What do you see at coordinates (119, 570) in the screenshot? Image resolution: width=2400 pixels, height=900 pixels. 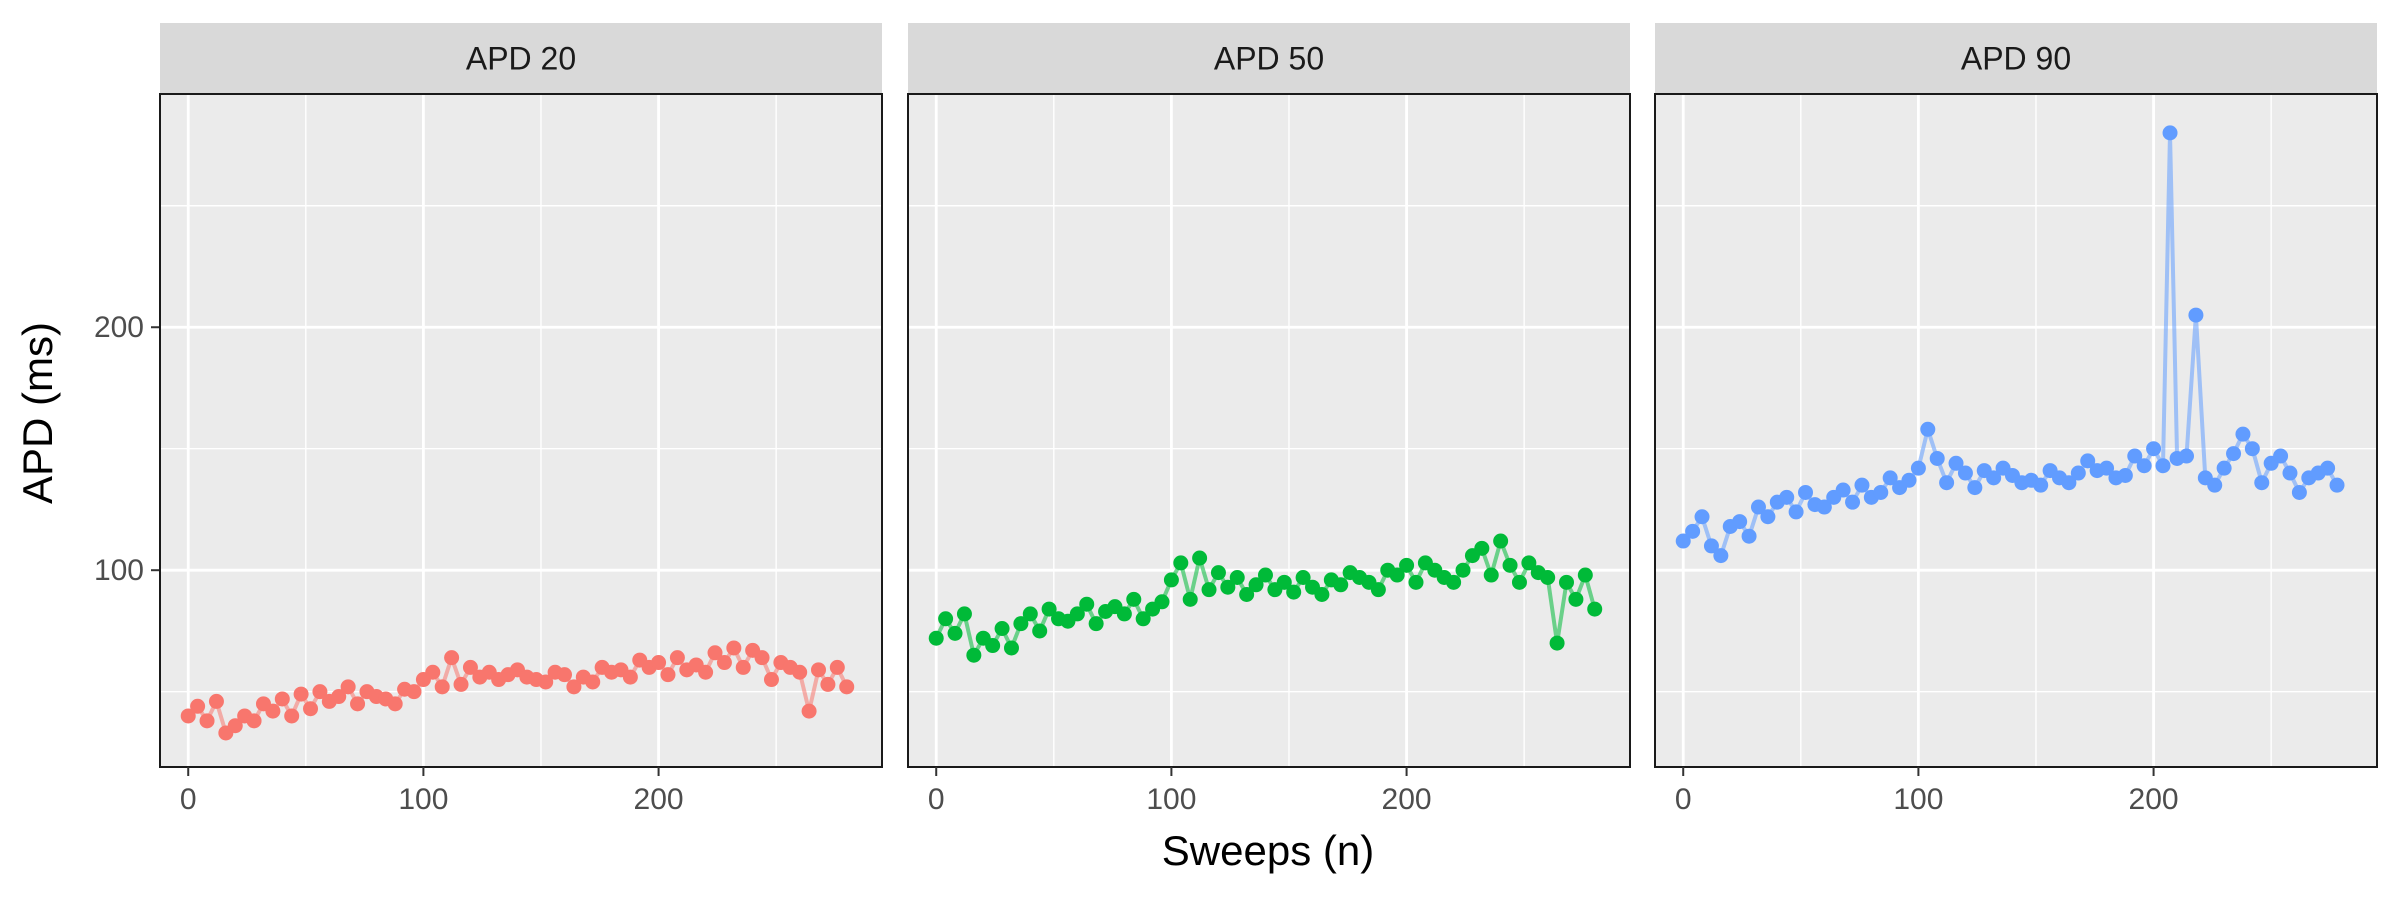 I see `y-tick-label: 100` at bounding box center [119, 570].